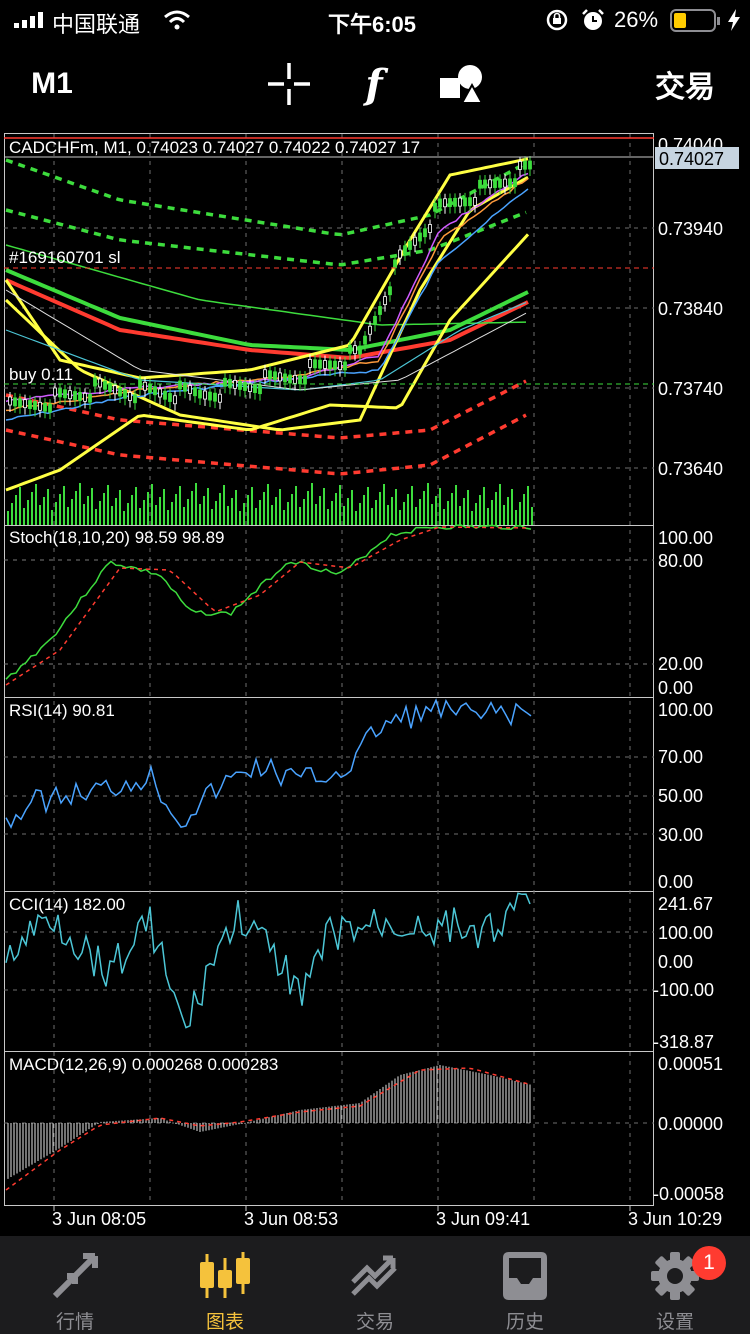 This screenshot has height=1334, width=750. I want to click on charging-icon, so click(734, 20).